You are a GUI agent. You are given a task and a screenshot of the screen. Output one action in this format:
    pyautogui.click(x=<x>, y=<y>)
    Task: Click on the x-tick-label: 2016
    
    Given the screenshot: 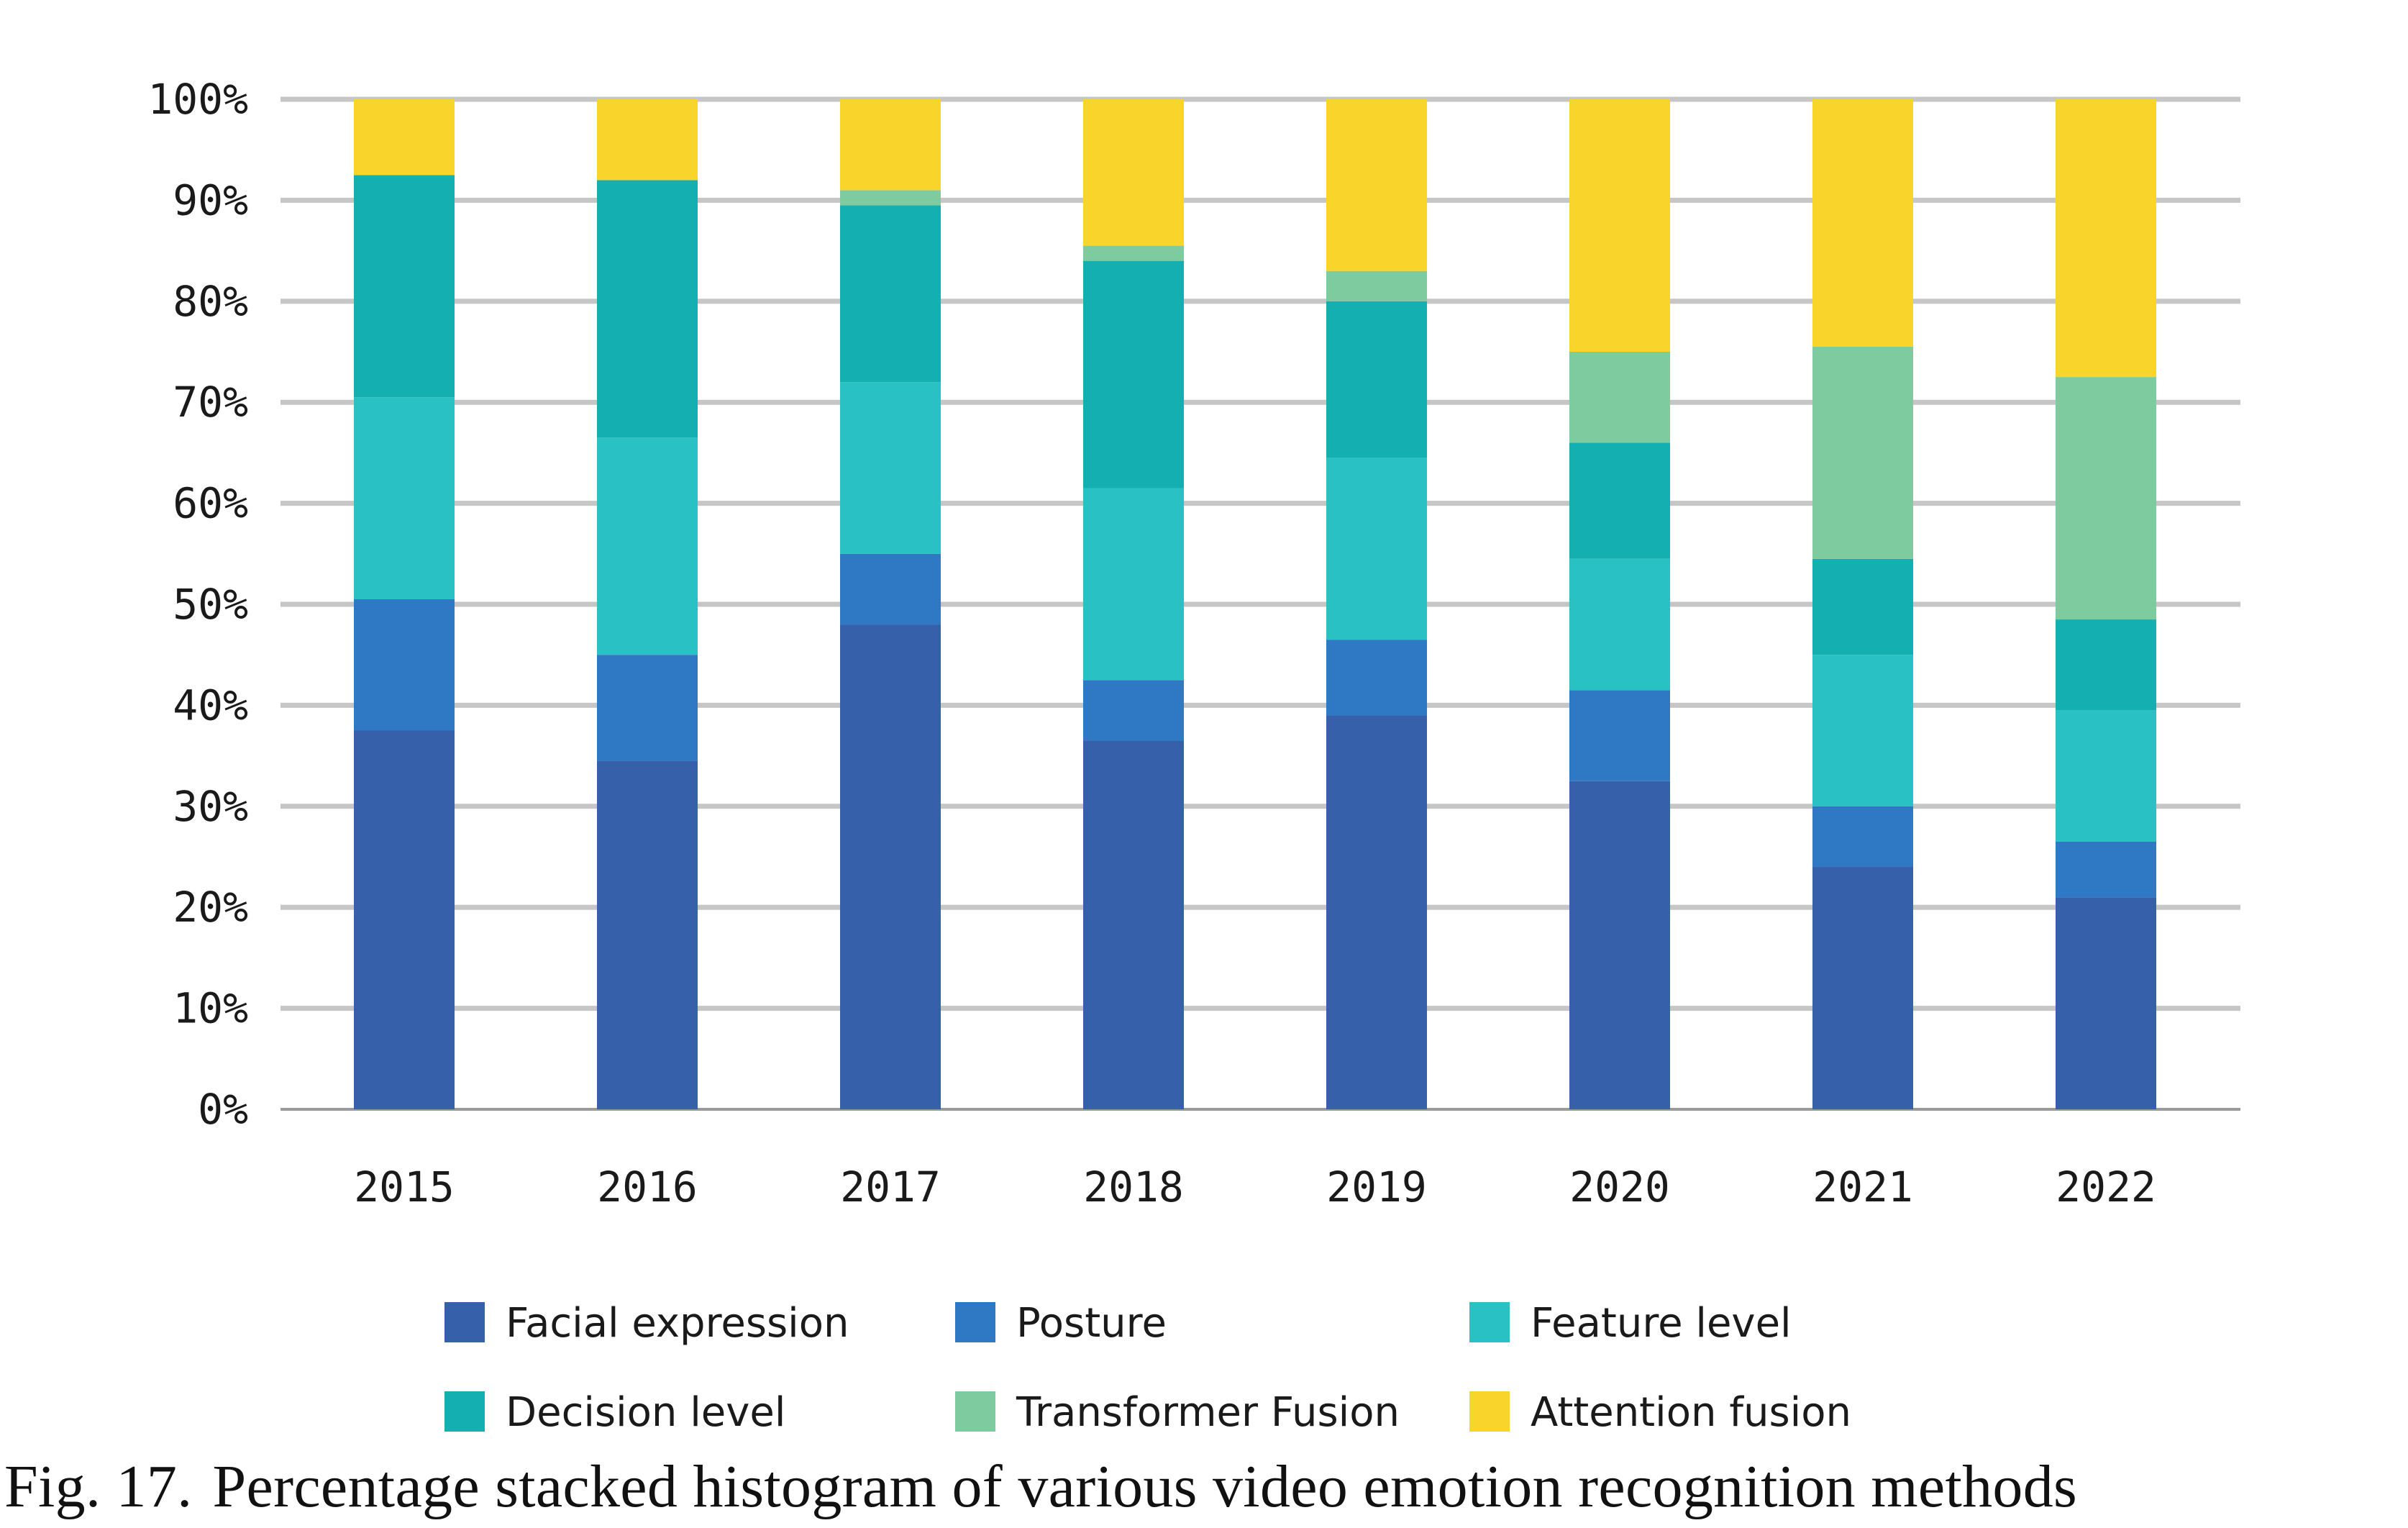 What is the action you would take?
    pyautogui.click(x=647, y=1187)
    